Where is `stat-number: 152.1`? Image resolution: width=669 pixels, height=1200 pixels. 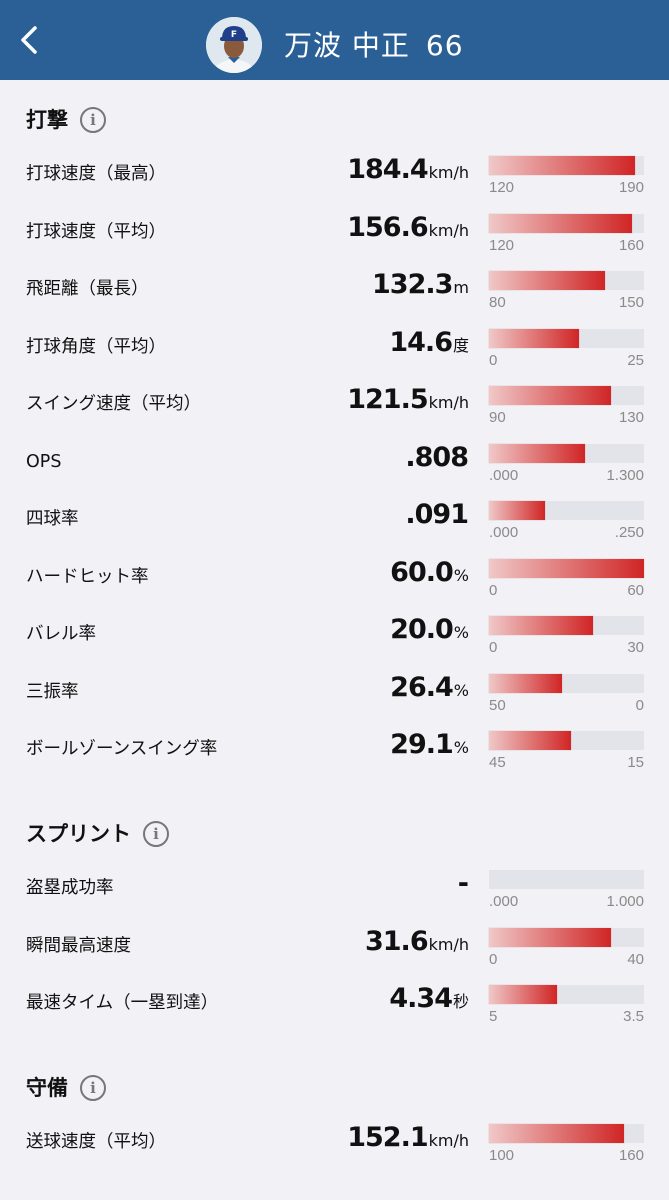 stat-number: 152.1 is located at coordinates (387, 1137).